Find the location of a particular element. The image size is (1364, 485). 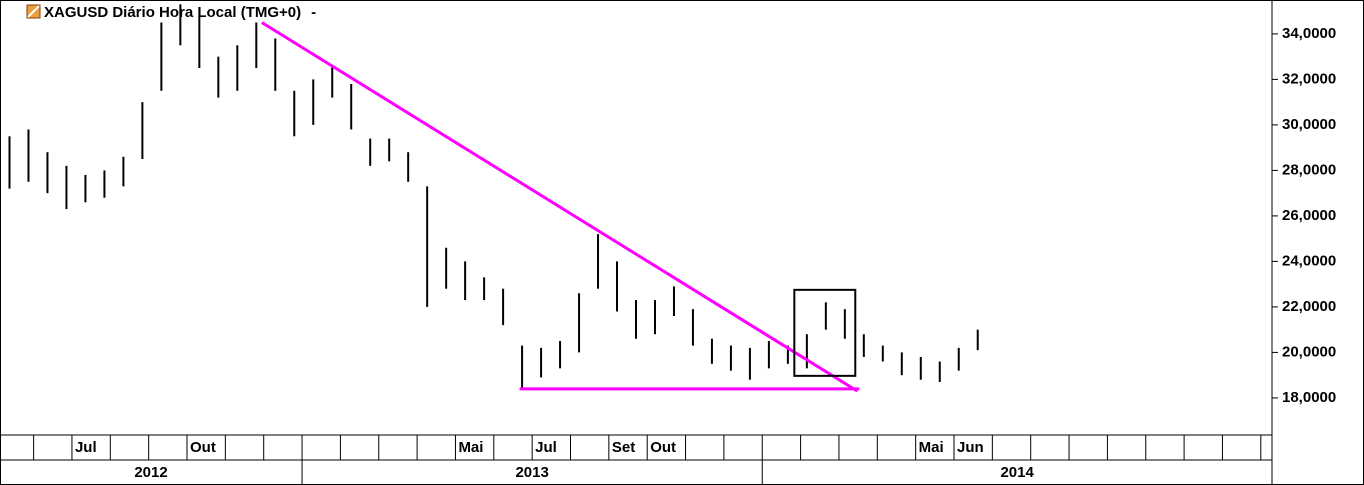

y-tick-label: 28,0000 is located at coordinates (1309, 169).